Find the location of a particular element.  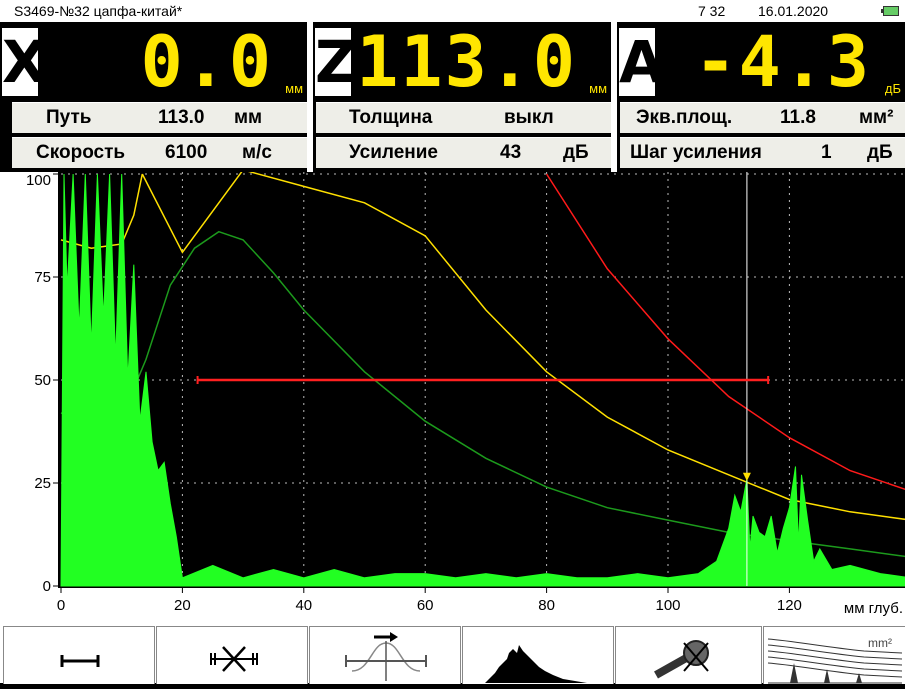

param-gain-label: Усиление is located at coordinates (393, 152).